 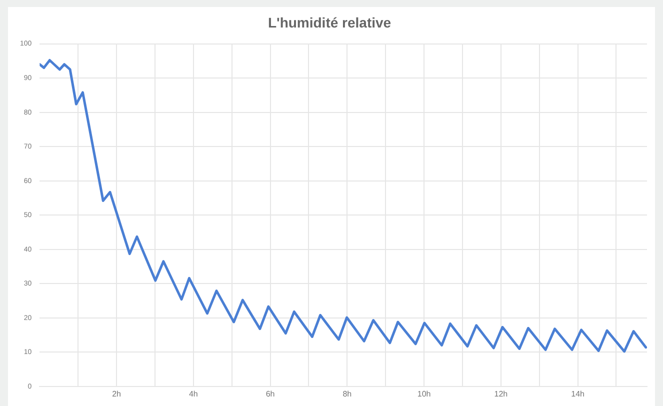 What do you see at coordinates (577, 393) in the screenshot?
I see `x-tick-label: 14h` at bounding box center [577, 393].